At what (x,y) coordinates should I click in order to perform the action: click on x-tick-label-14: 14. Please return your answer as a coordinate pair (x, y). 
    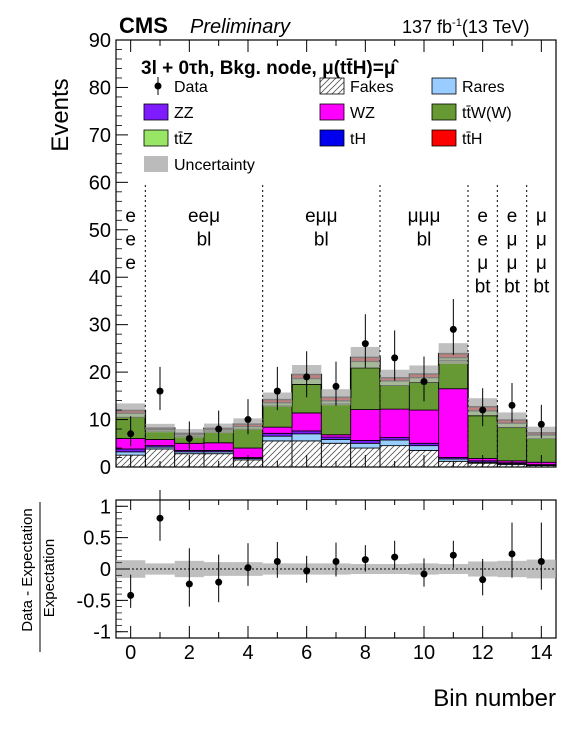
    Looking at the image, I should click on (541, 653).